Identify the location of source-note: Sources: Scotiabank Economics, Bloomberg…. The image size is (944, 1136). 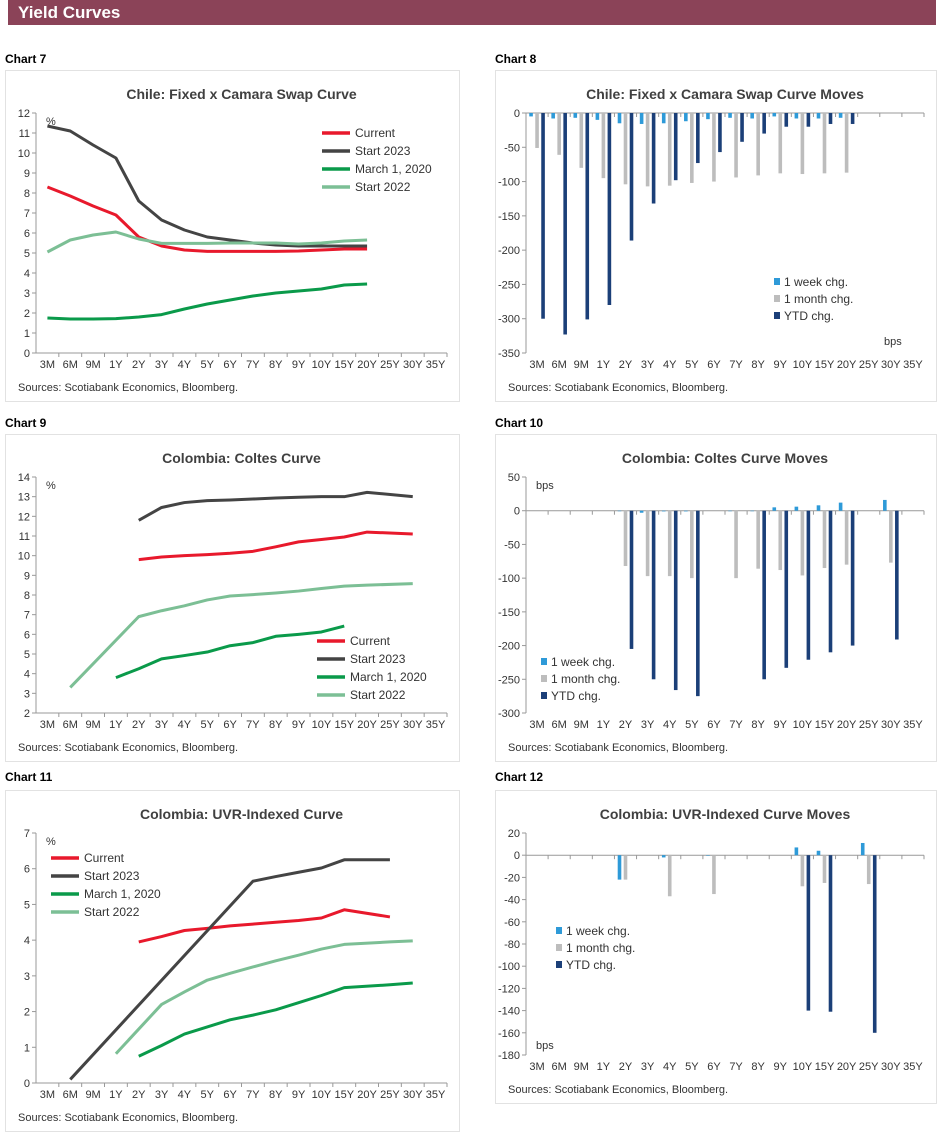
(618, 1090).